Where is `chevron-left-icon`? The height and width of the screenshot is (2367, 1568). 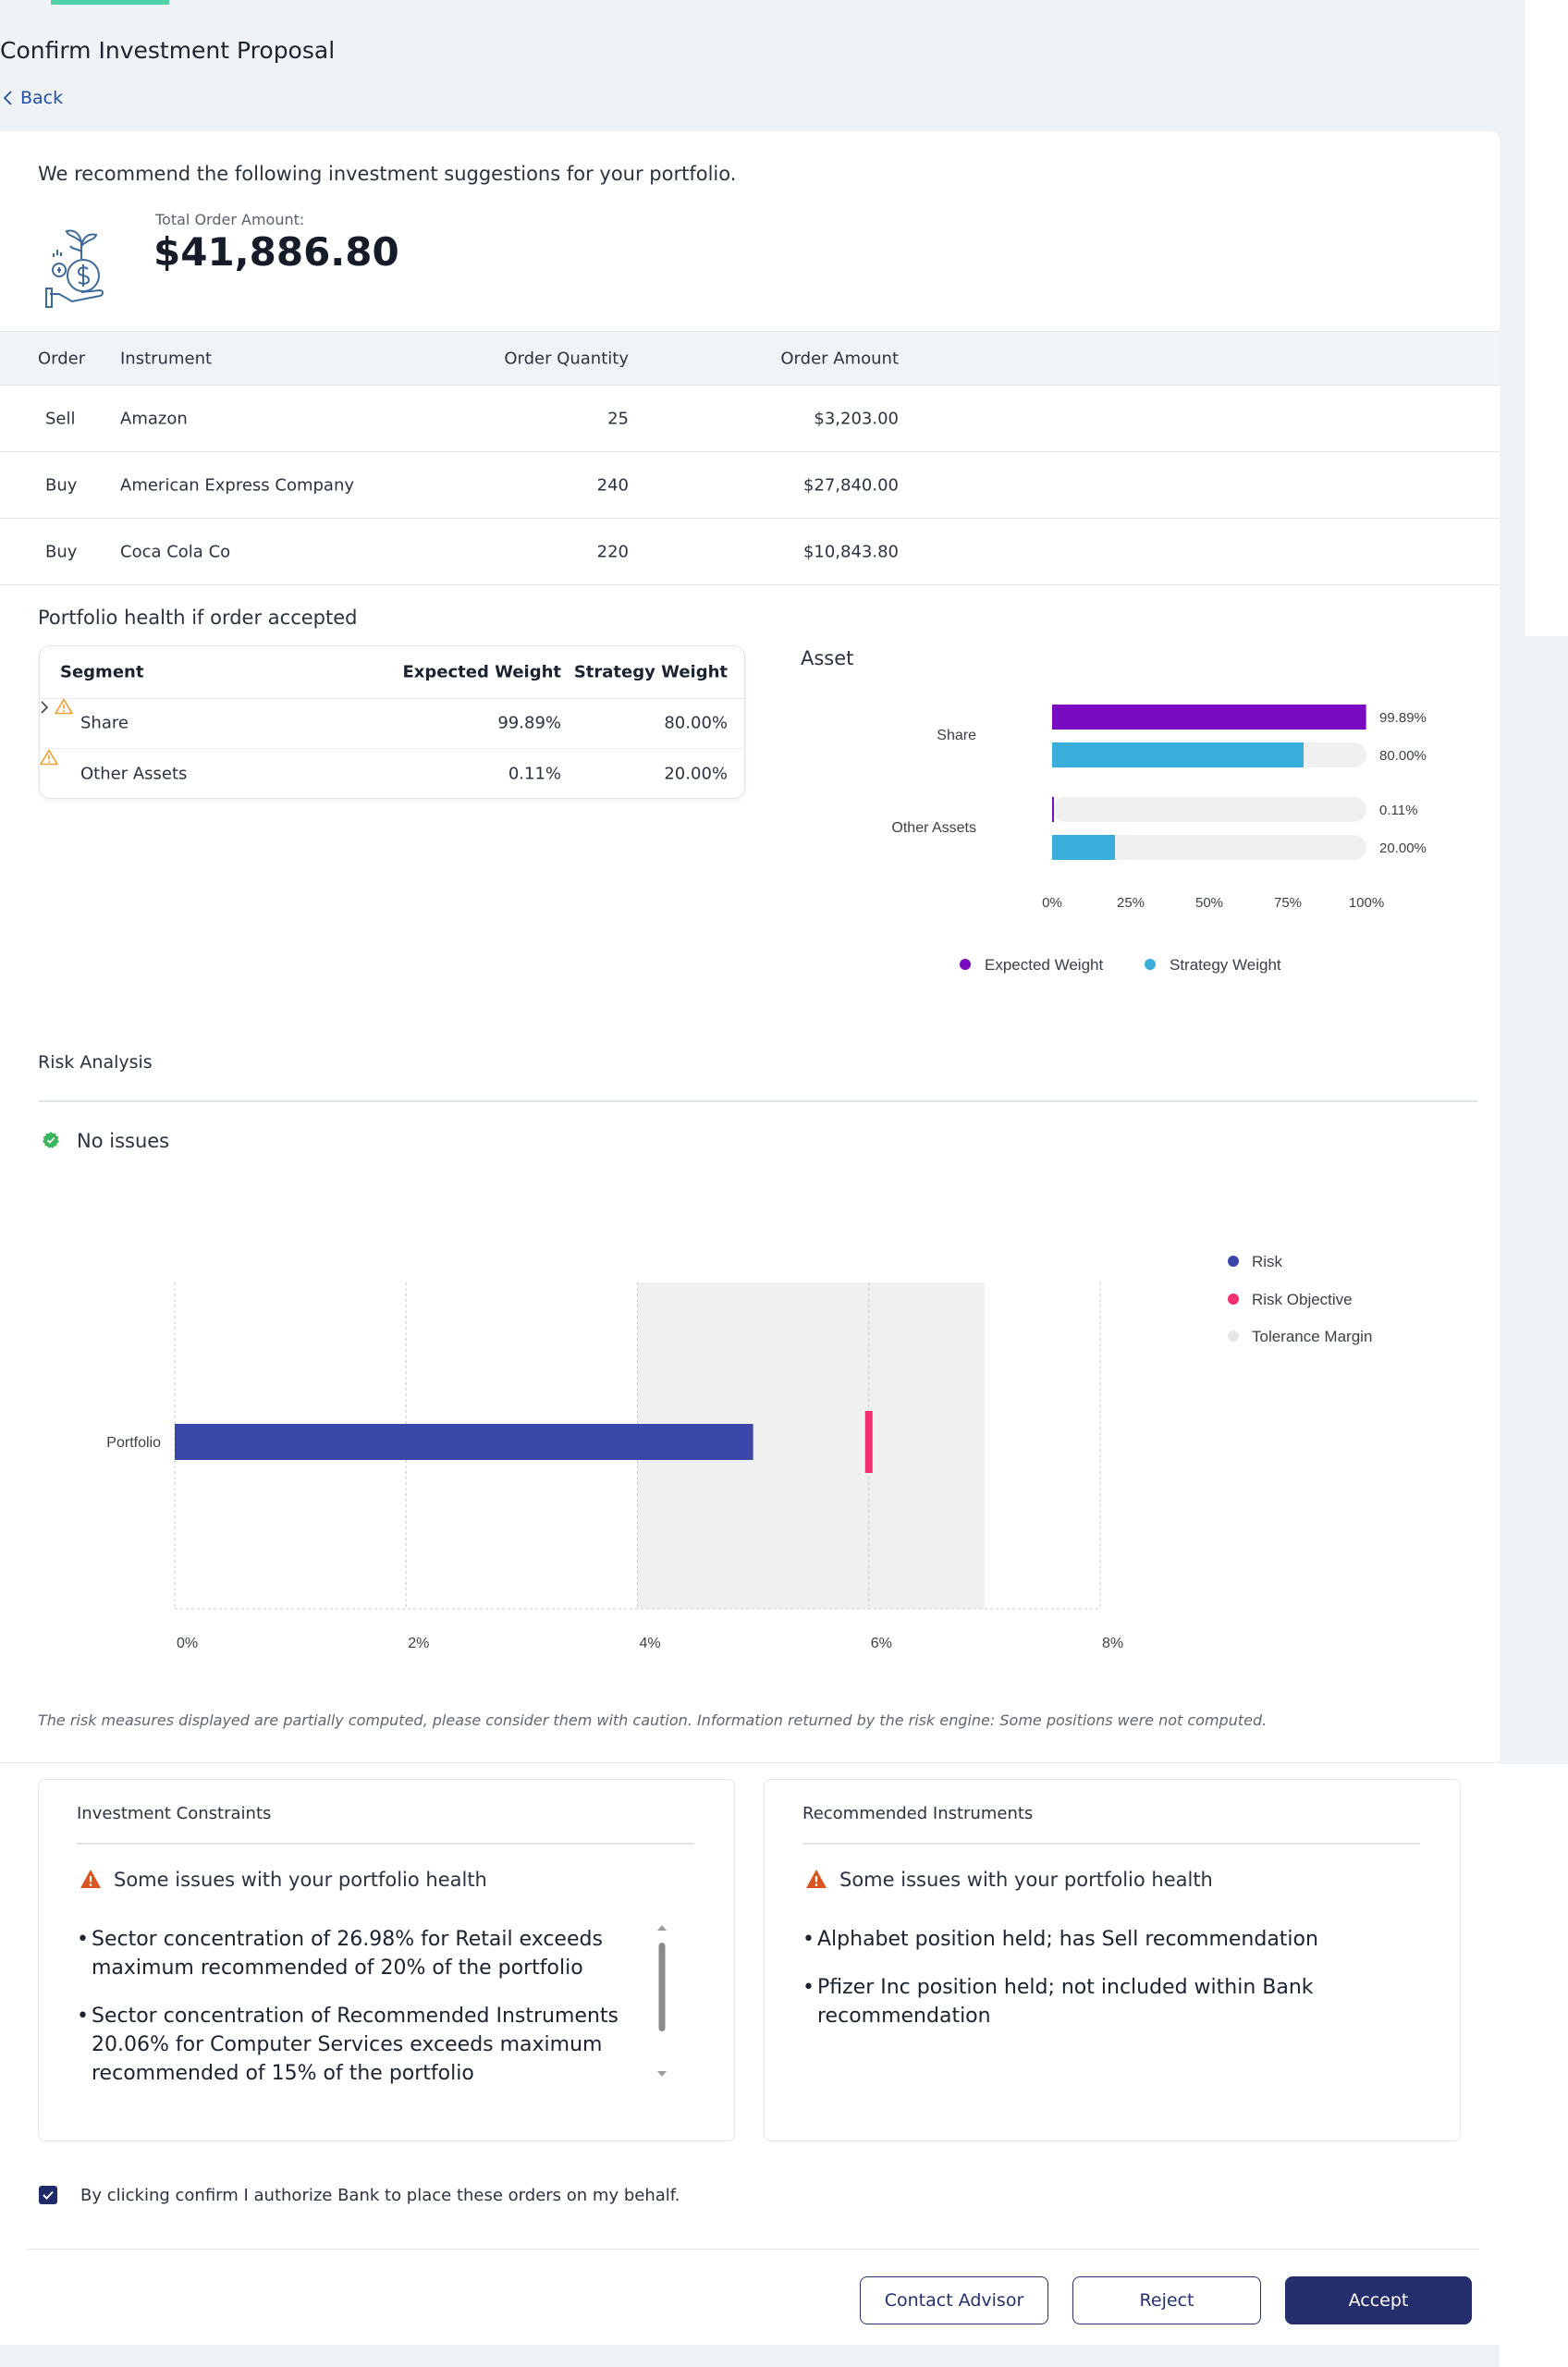
chevron-left-icon is located at coordinates (8, 98).